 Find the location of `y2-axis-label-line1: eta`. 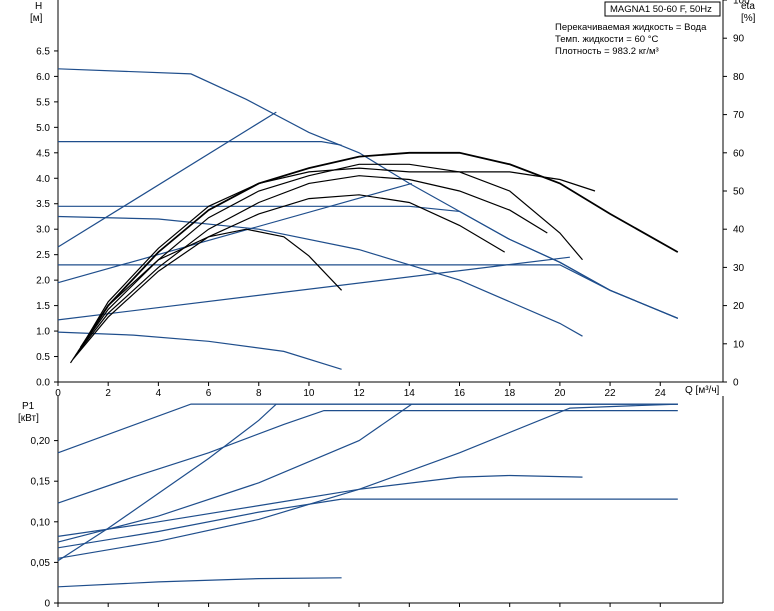

y2-axis-label-line1: eta is located at coordinates (748, 6).